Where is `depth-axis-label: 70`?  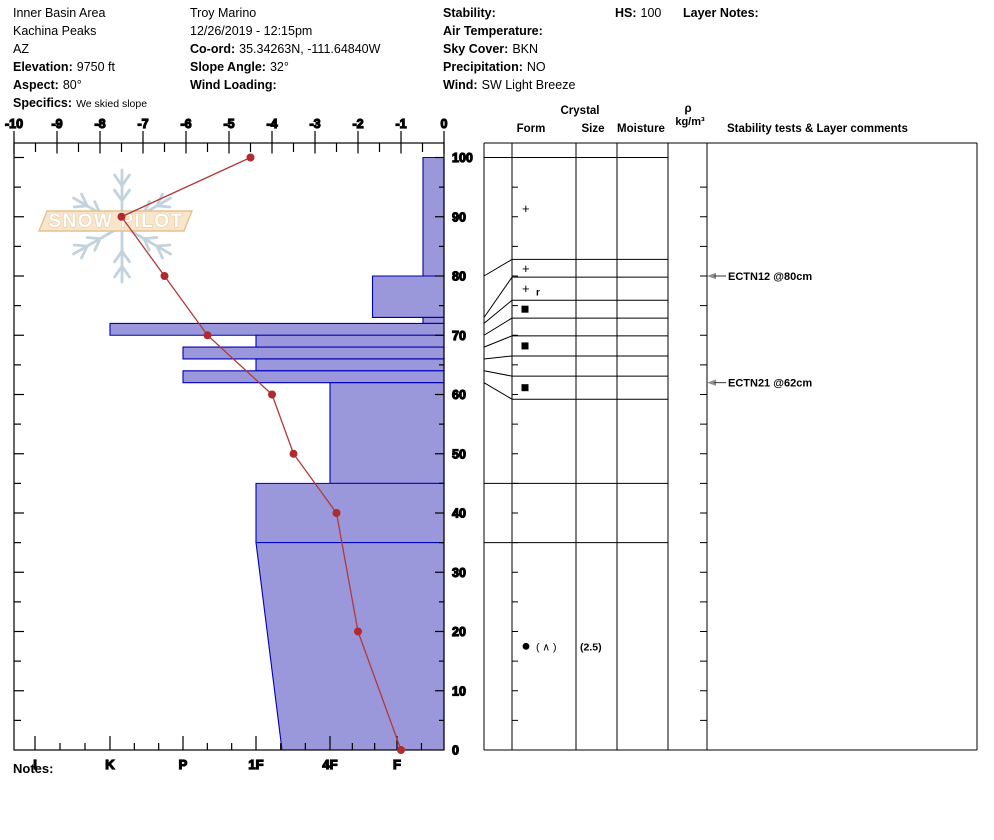
depth-axis-label: 70 is located at coordinates (459, 336).